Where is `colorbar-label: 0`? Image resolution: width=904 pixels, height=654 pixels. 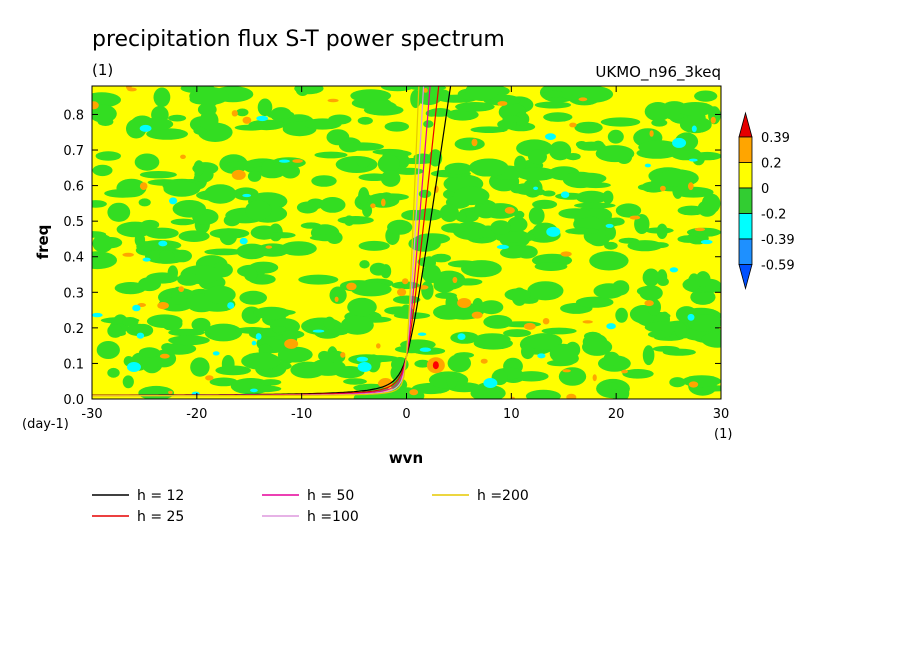
colorbar-label: 0 is located at coordinates (765, 189).